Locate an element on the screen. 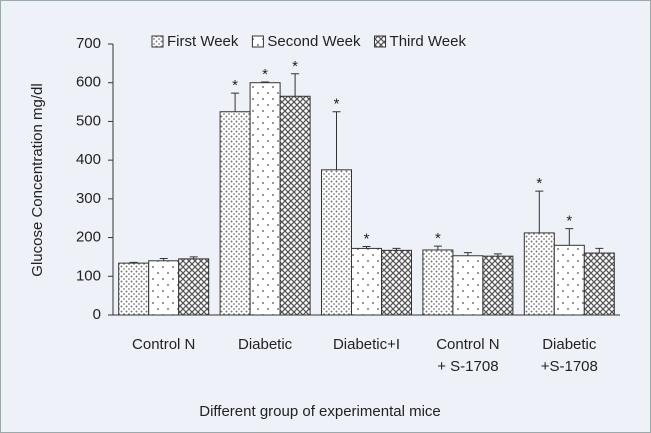 Image resolution: width=651 pixels, height=433 pixels. y-tick-label: 0 is located at coordinates (97, 314).